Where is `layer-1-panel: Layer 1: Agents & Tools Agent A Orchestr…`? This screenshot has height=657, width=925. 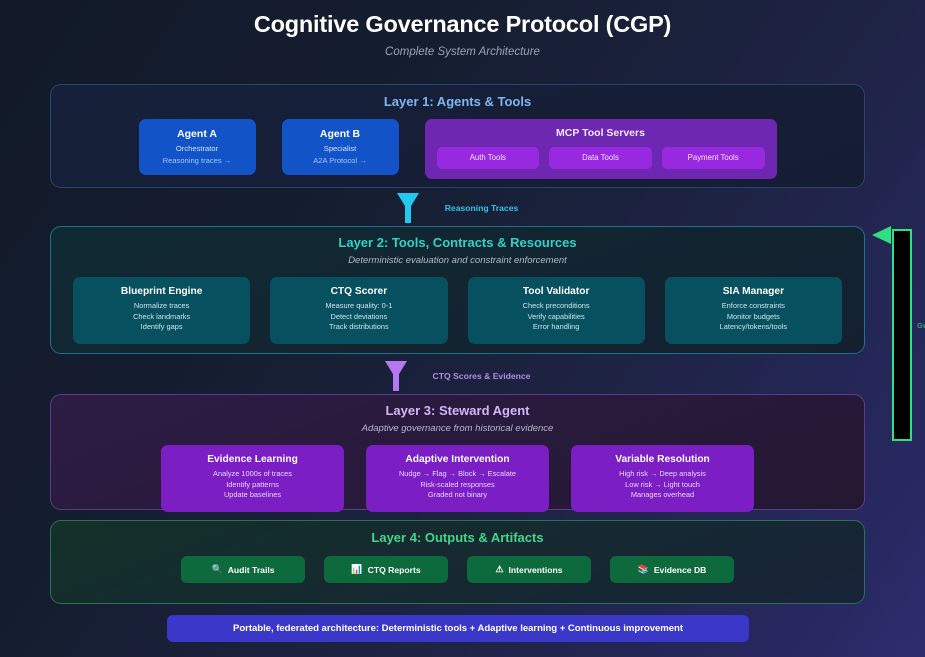 layer-1-panel: Layer 1: Agents & Tools Agent A Orchestr… is located at coordinates (457, 136).